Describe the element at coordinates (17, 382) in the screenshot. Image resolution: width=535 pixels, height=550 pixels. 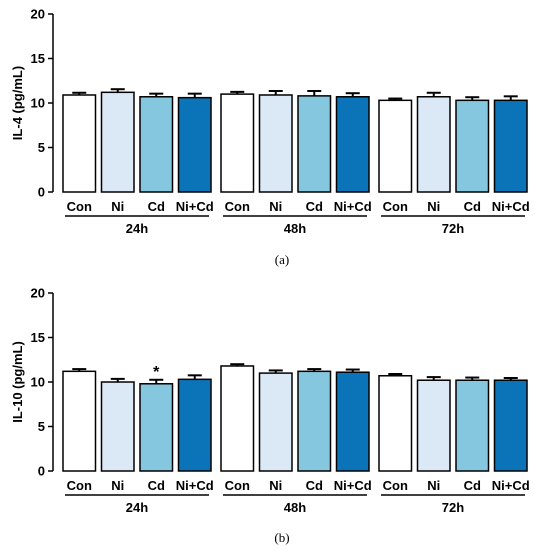
I see `y-axis-label-b: IL-10 (pg/mL)` at that location.